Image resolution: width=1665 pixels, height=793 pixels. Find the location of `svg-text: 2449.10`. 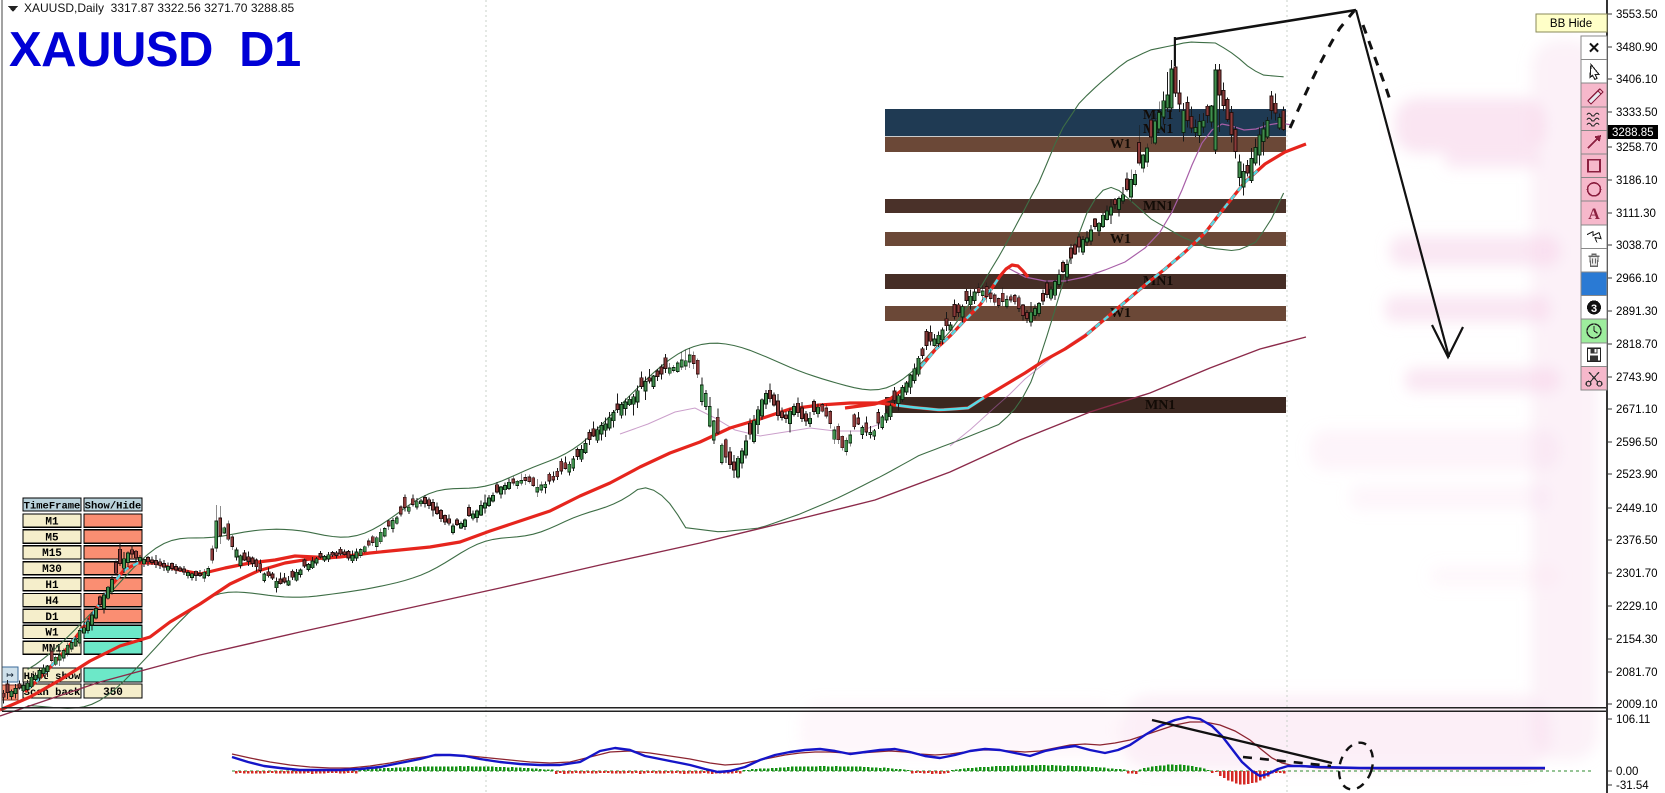

svg-text: 2449.10 is located at coordinates (1637, 509).